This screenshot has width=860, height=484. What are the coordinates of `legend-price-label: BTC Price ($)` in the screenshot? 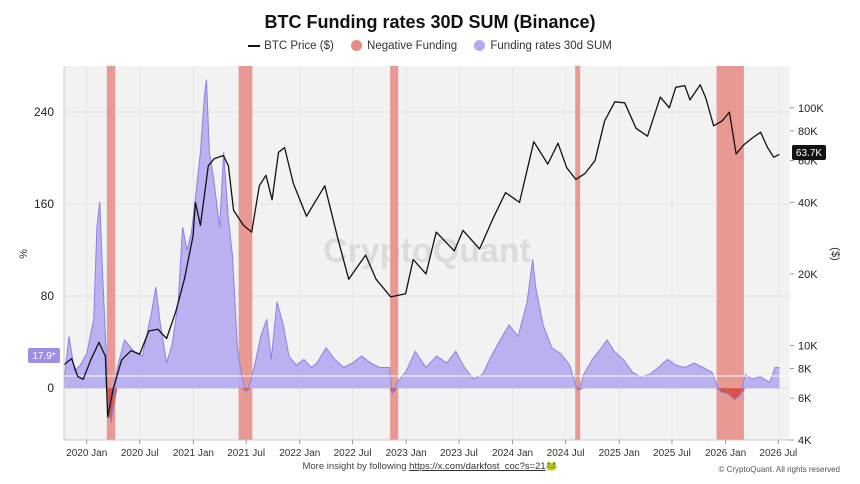 It's located at (299, 46).